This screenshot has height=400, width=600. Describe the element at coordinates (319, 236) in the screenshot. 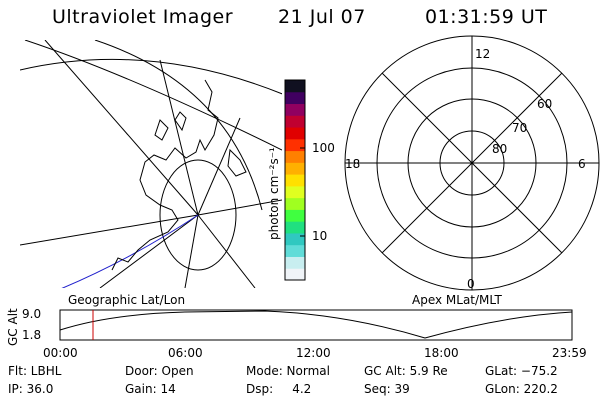

I see `colorbar-tick-10: 10` at that location.